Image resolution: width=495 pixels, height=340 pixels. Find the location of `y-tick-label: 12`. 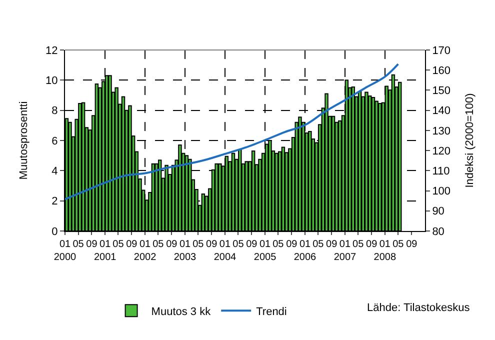

y-tick-label: 12 is located at coordinates (52, 50).